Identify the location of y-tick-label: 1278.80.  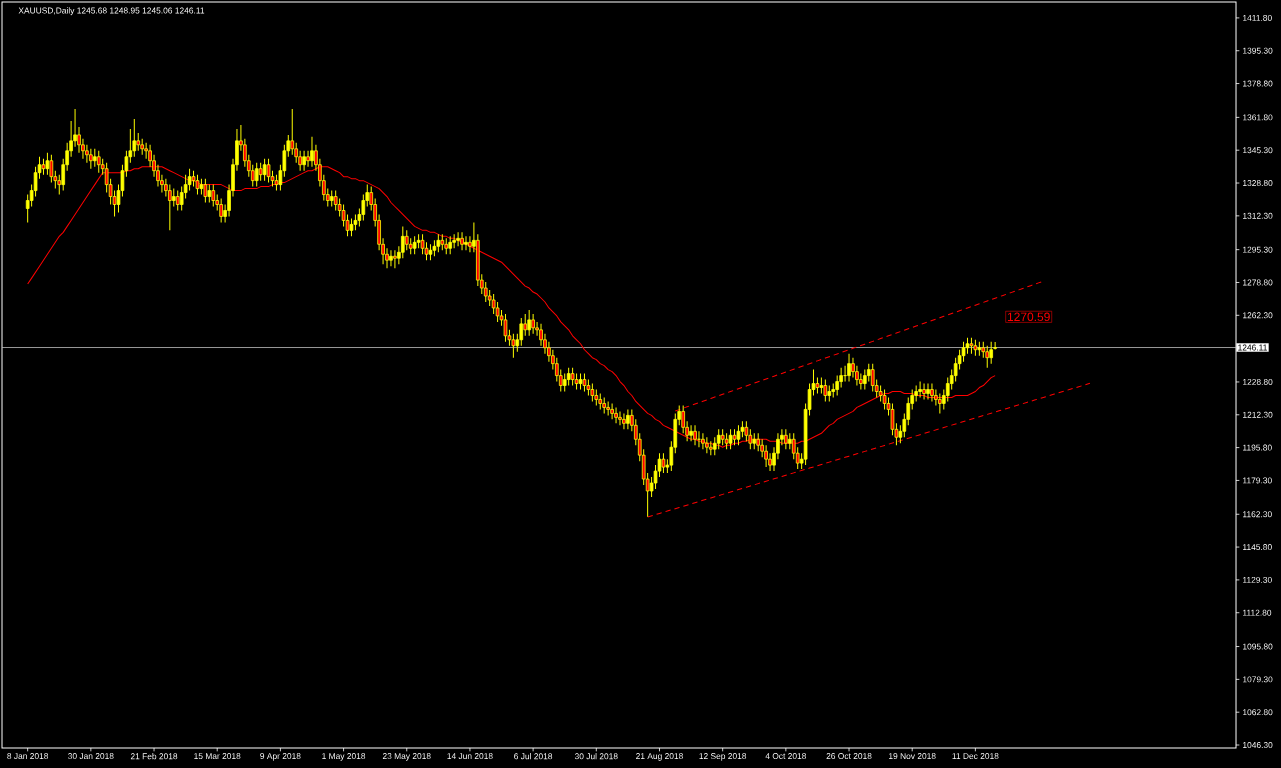
(1258, 282).